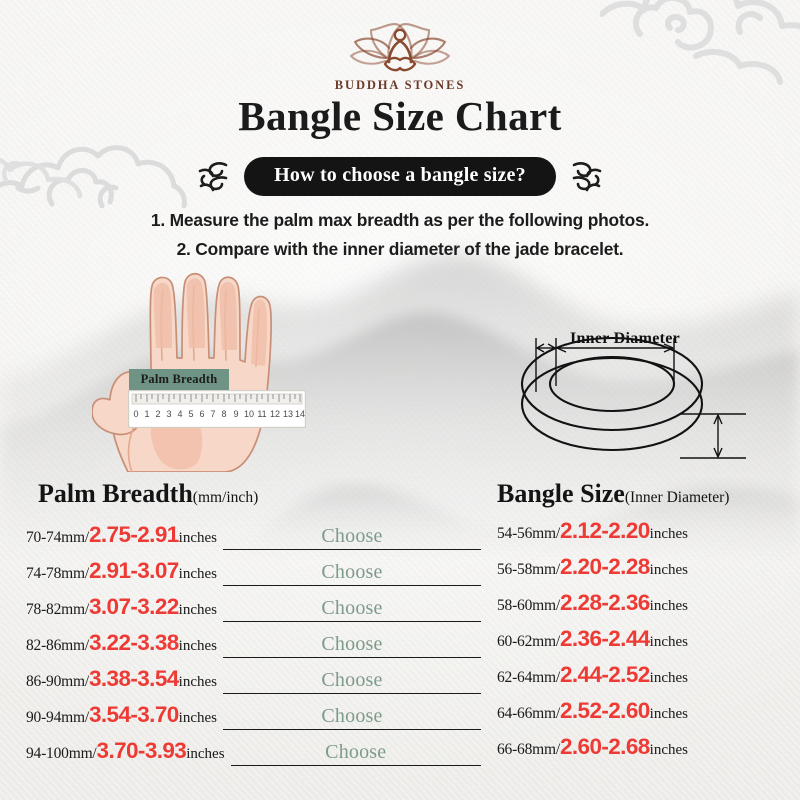  Describe the element at coordinates (592, 711) in the screenshot. I see `size-cell: 64-66mm/2.52-2.60 inches` at that location.